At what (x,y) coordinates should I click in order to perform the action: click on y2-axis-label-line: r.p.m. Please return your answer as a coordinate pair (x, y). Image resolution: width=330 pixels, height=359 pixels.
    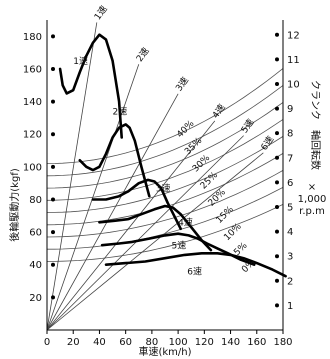
    Looking at the image, I should click on (312, 211).